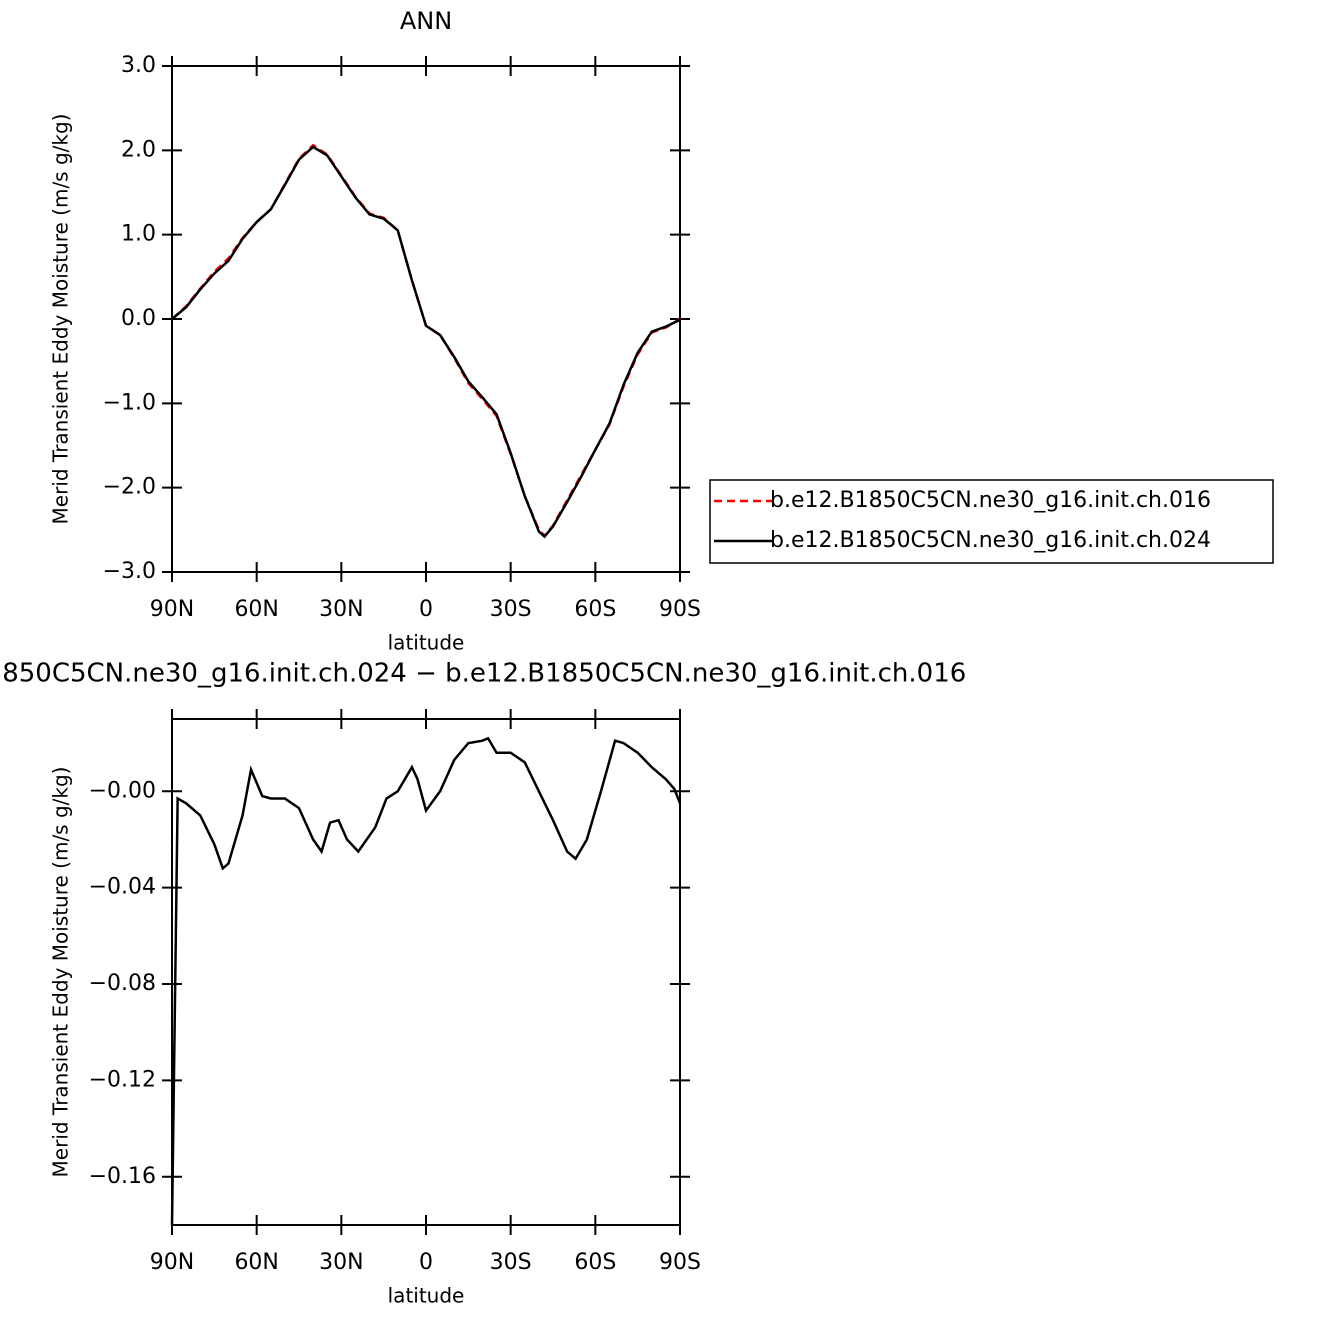 The height and width of the screenshot is (1319, 1322). What do you see at coordinates (129, 571) in the screenshot?
I see `y-tick-label: −3.0` at bounding box center [129, 571].